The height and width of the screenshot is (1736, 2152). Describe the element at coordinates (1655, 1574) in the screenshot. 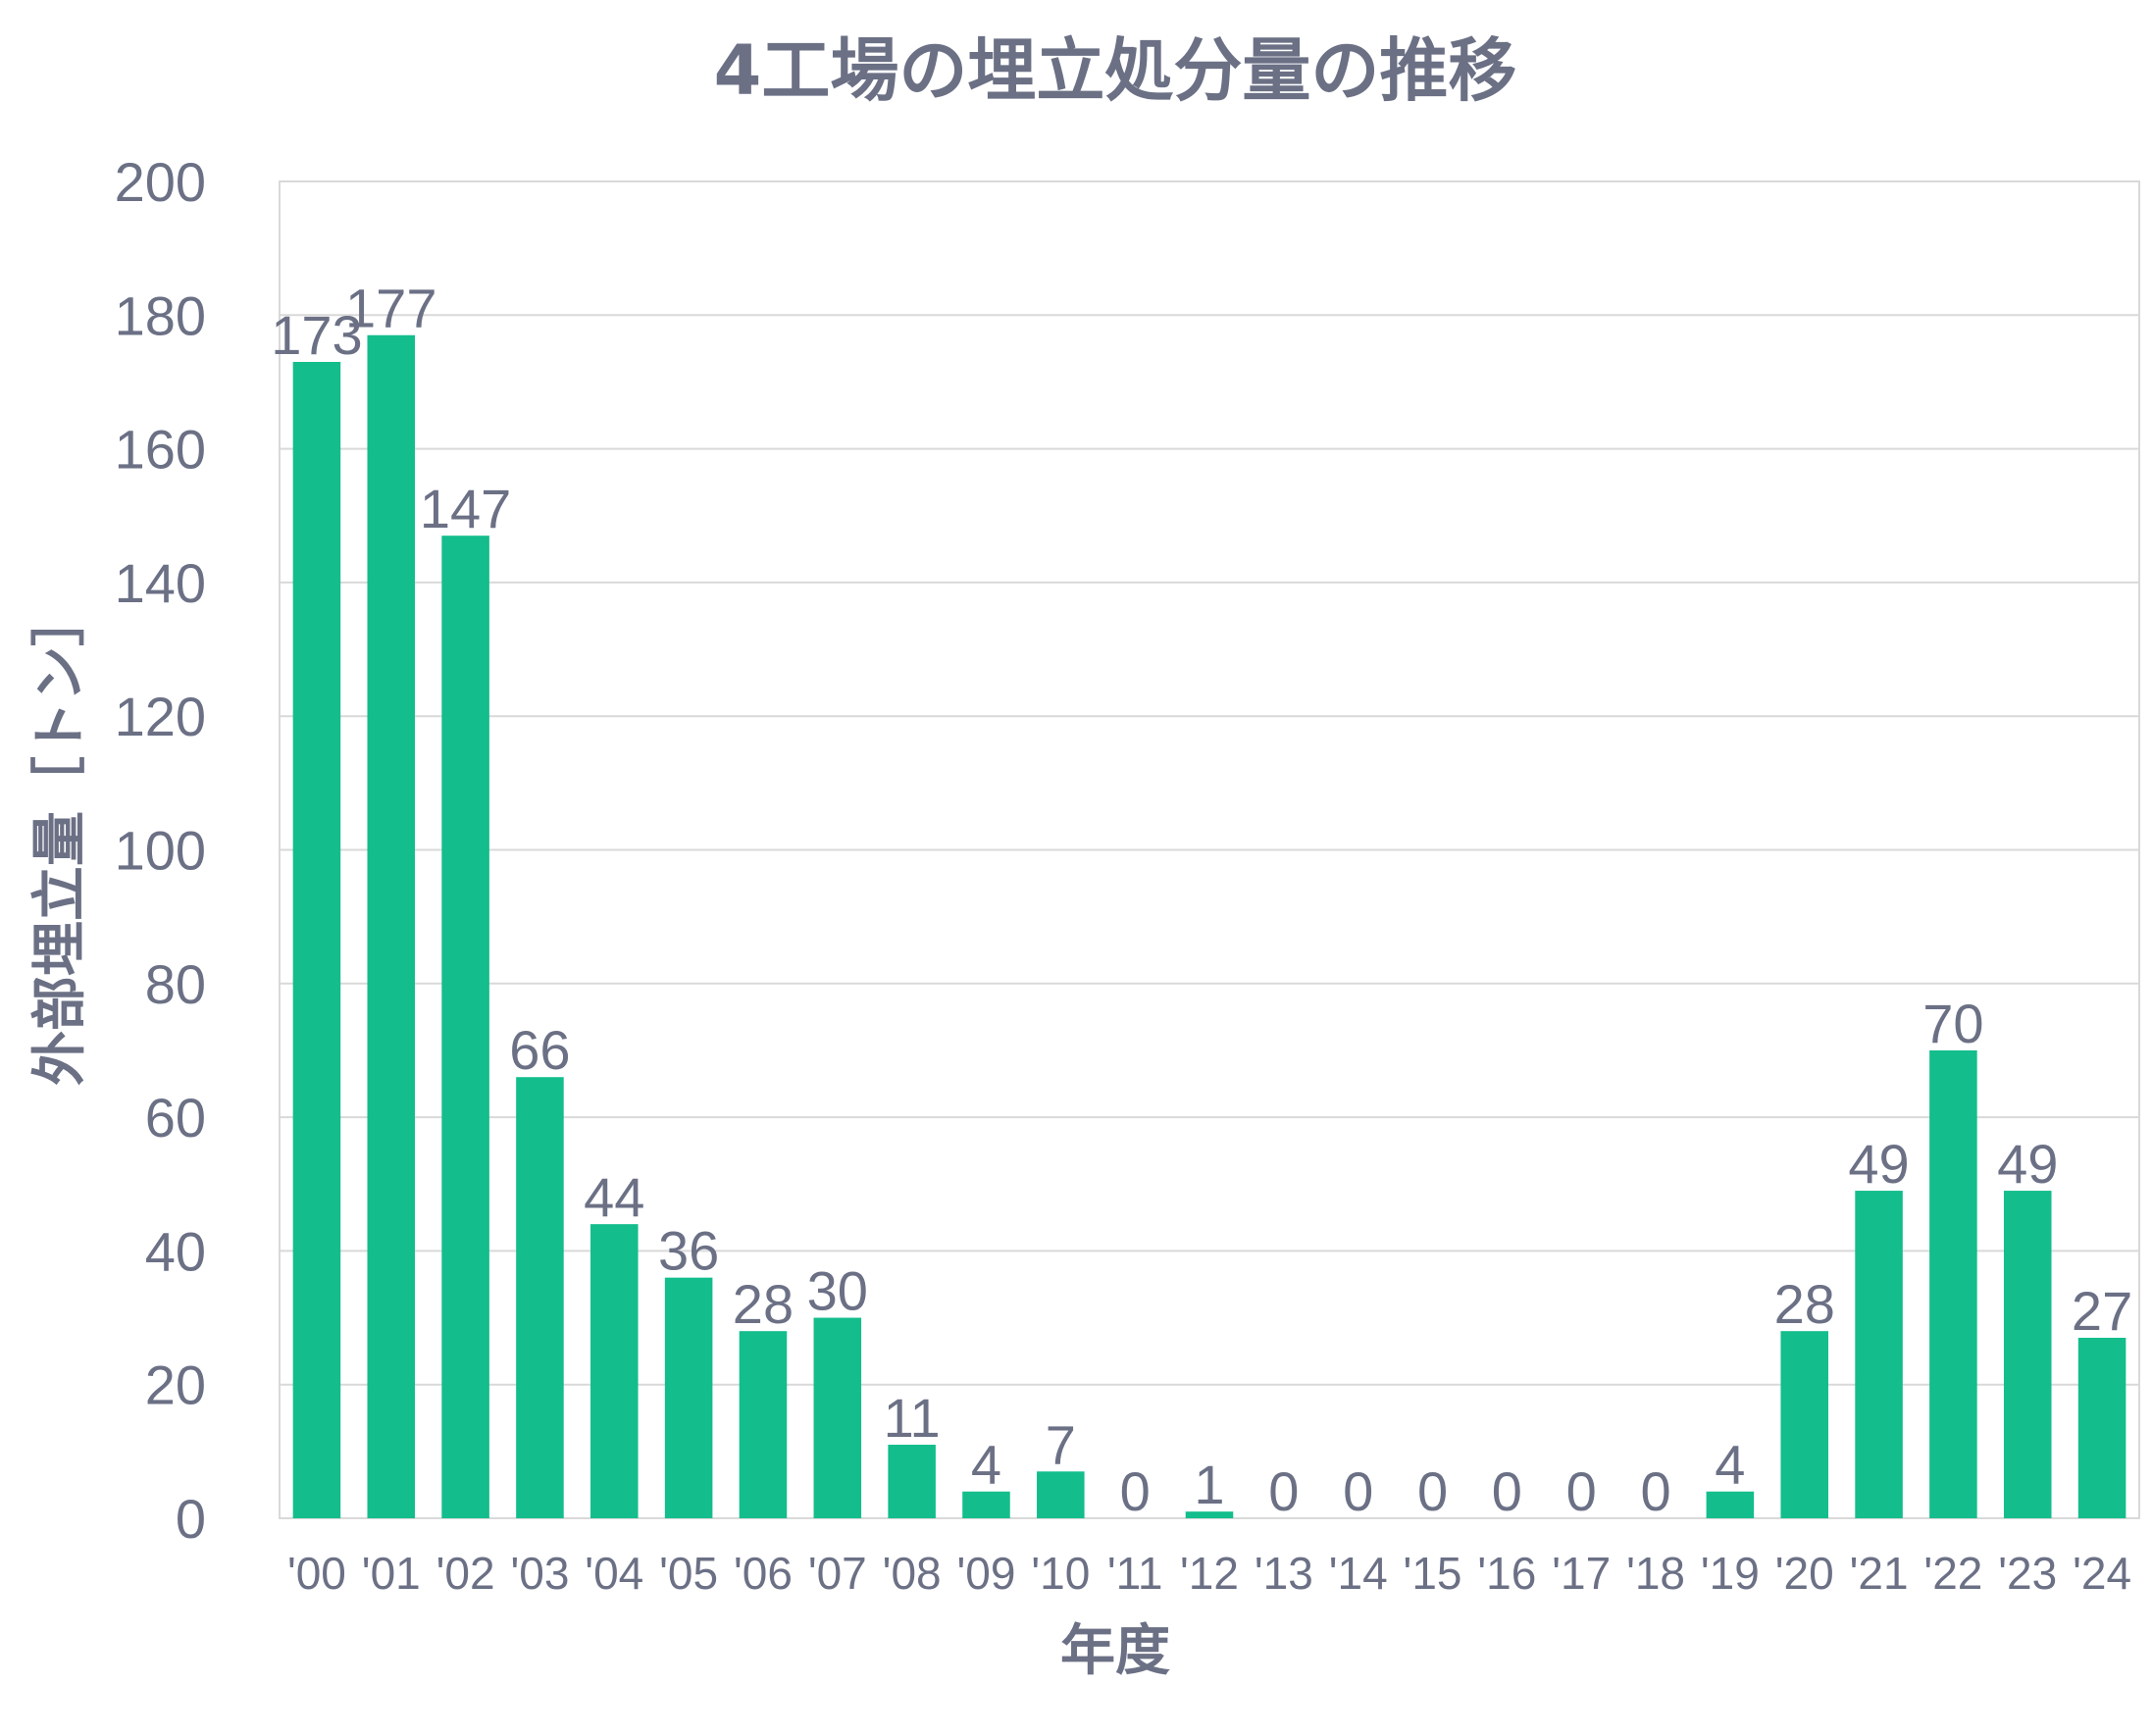

I see `x-tick-label: '18` at that location.